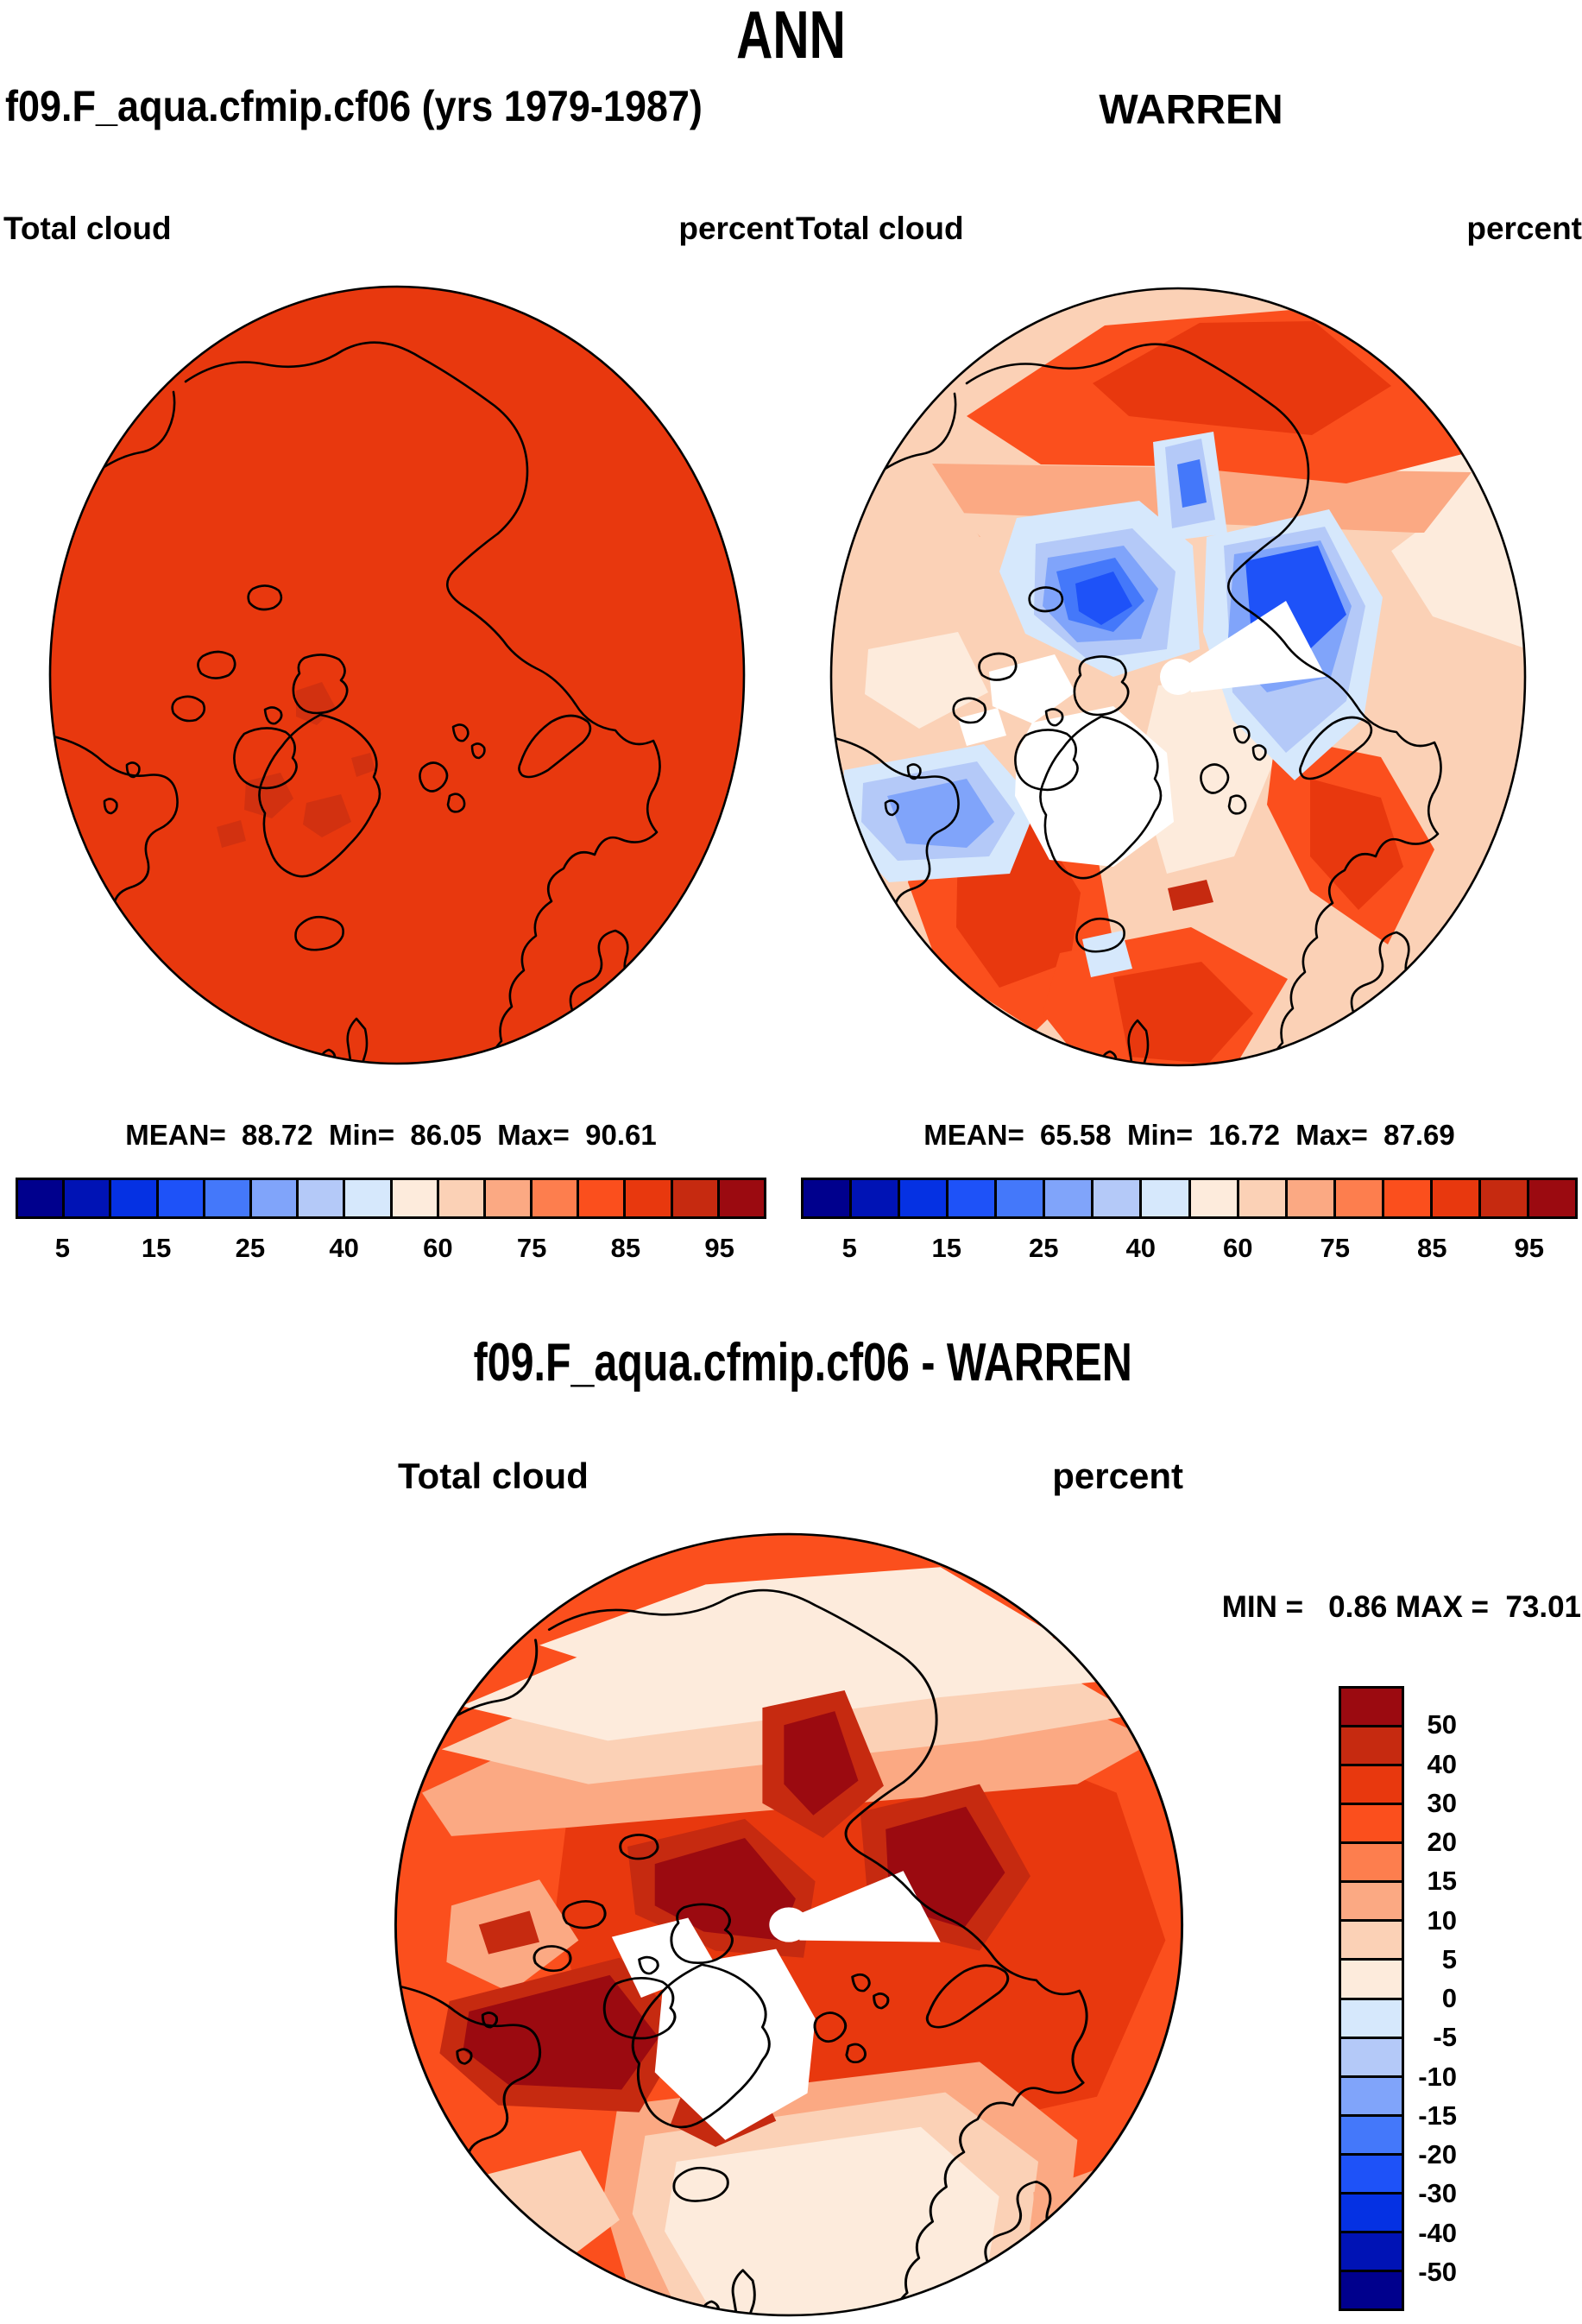 Image resolution: width=1582 pixels, height=2324 pixels. Describe the element at coordinates (1442, 1920) in the screenshot. I see `colorbar-tick-label: 10` at that location.